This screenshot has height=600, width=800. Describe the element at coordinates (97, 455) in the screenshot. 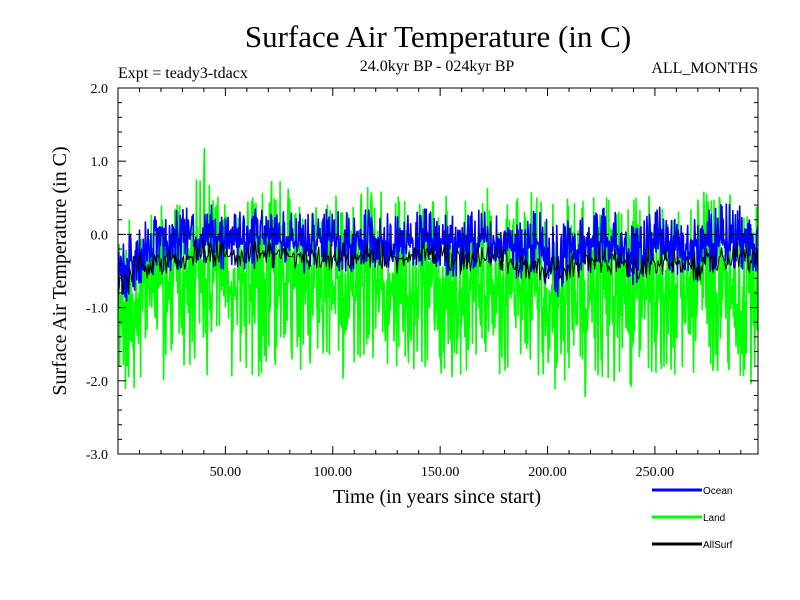

I see `y-tick-label: -3.0` at that location.